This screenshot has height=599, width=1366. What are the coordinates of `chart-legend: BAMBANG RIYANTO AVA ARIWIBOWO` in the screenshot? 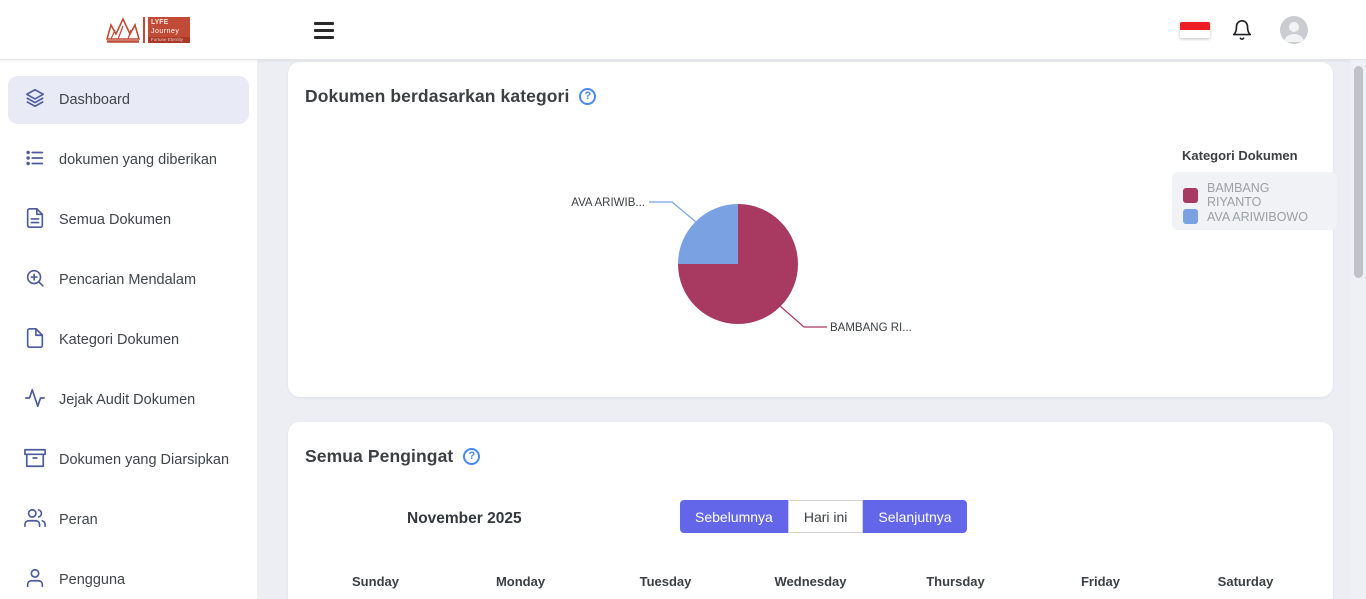 It's located at (1254, 201).